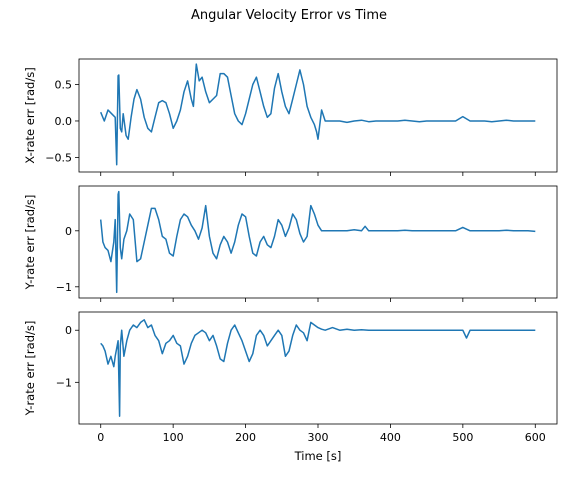 The image size is (578, 480). I want to click on y-axis-label: X-rate err [rad/s], so click(30, 115).